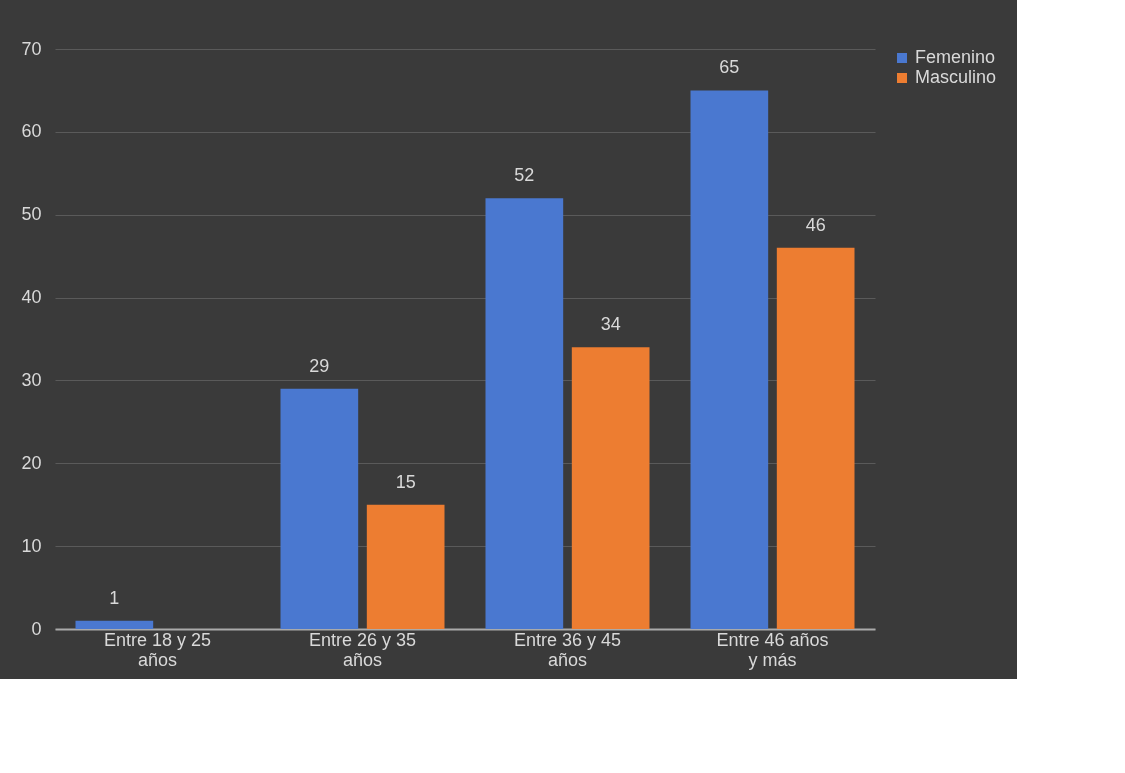 Image resolution: width=1125 pixels, height=773 pixels. Describe the element at coordinates (362, 649) in the screenshot. I see `x-tick-label: Entre 26 y 35 años` at that location.